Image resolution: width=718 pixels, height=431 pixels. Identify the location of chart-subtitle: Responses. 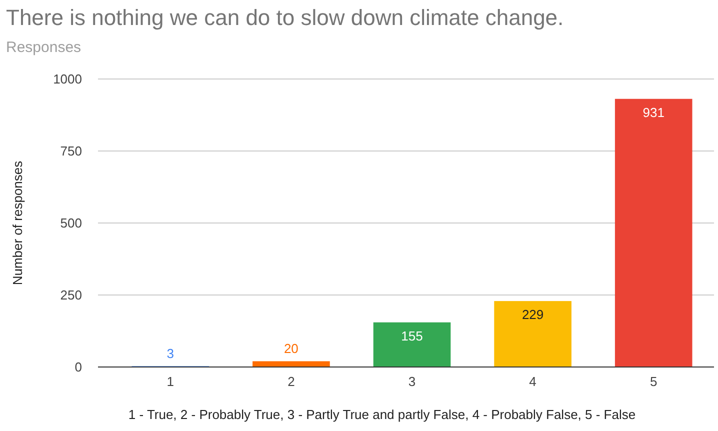
(44, 47).